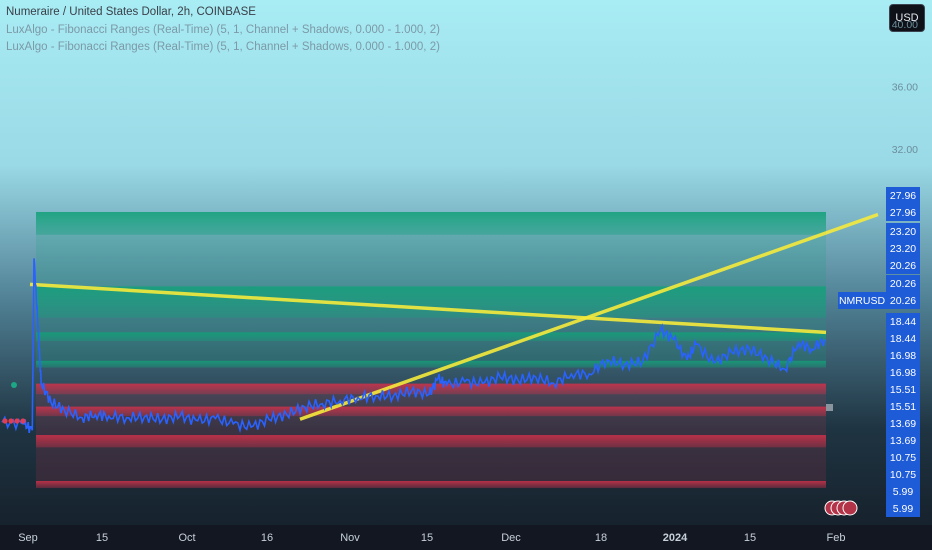 Image resolution: width=932 pixels, height=550 pixels. I want to click on x-tick-label: Dec, so click(511, 538).